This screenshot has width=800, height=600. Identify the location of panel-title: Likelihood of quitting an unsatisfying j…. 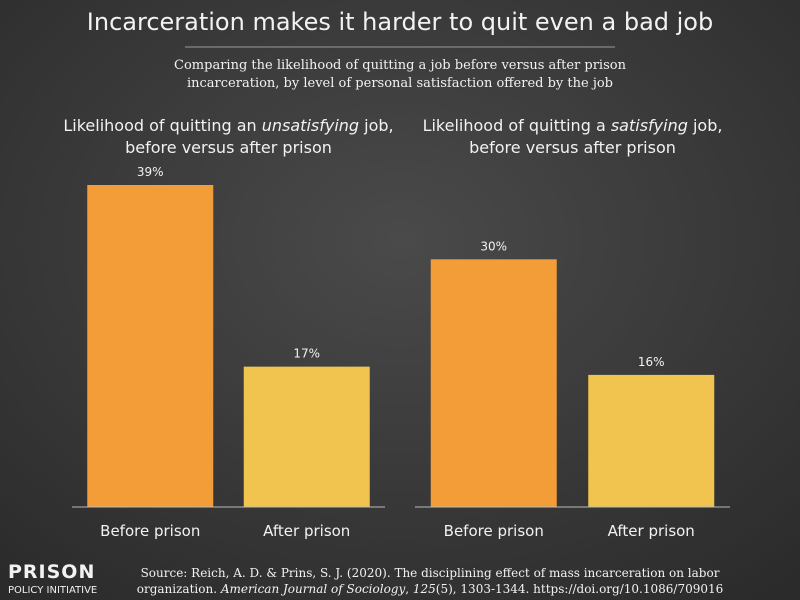
(228, 125).